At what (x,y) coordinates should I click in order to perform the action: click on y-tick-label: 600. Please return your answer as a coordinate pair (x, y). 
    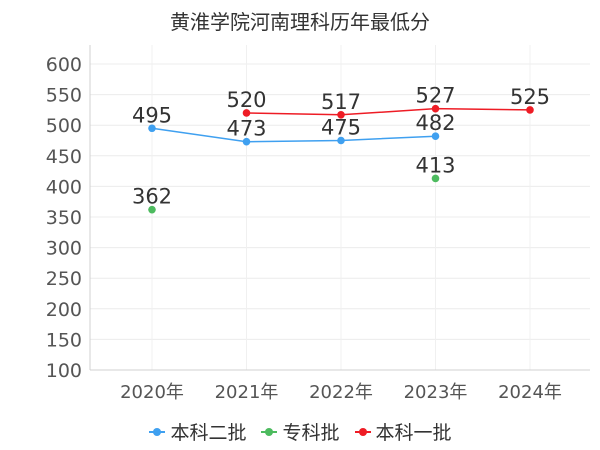
    Looking at the image, I should click on (64, 65).